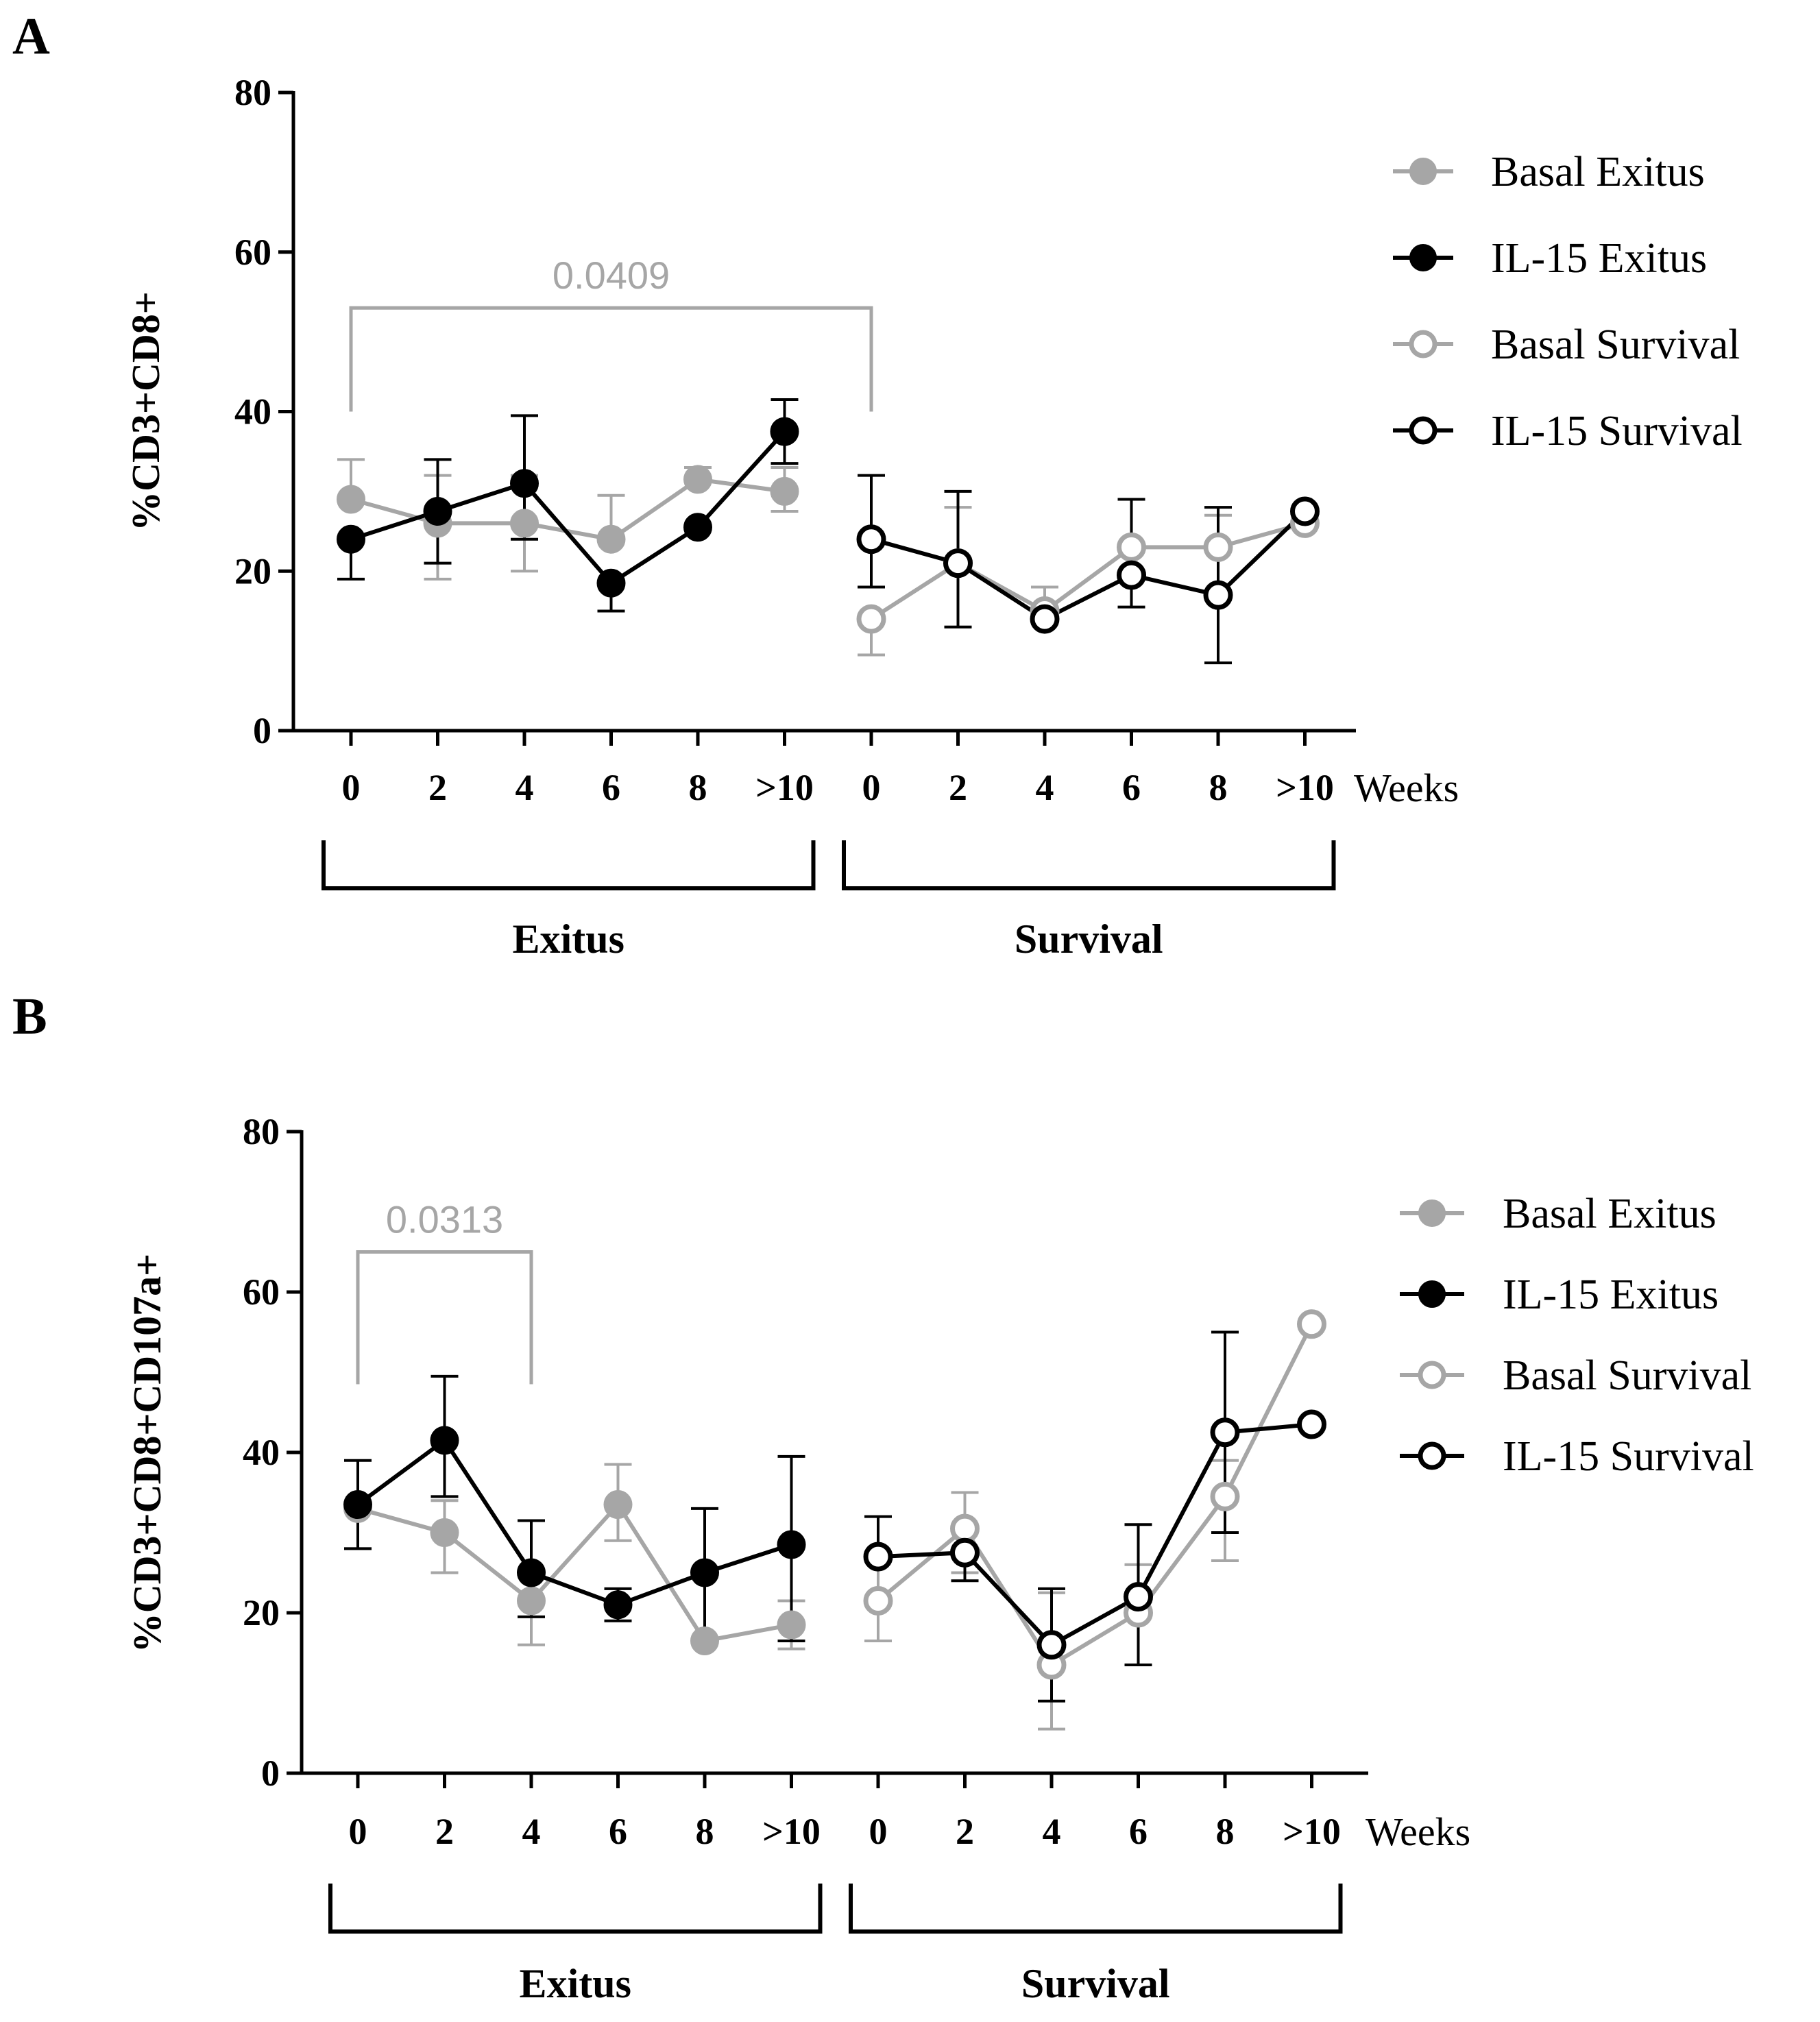  Describe the element at coordinates (1089, 939) in the screenshot. I see `chart-a-group-label: Survival` at that location.